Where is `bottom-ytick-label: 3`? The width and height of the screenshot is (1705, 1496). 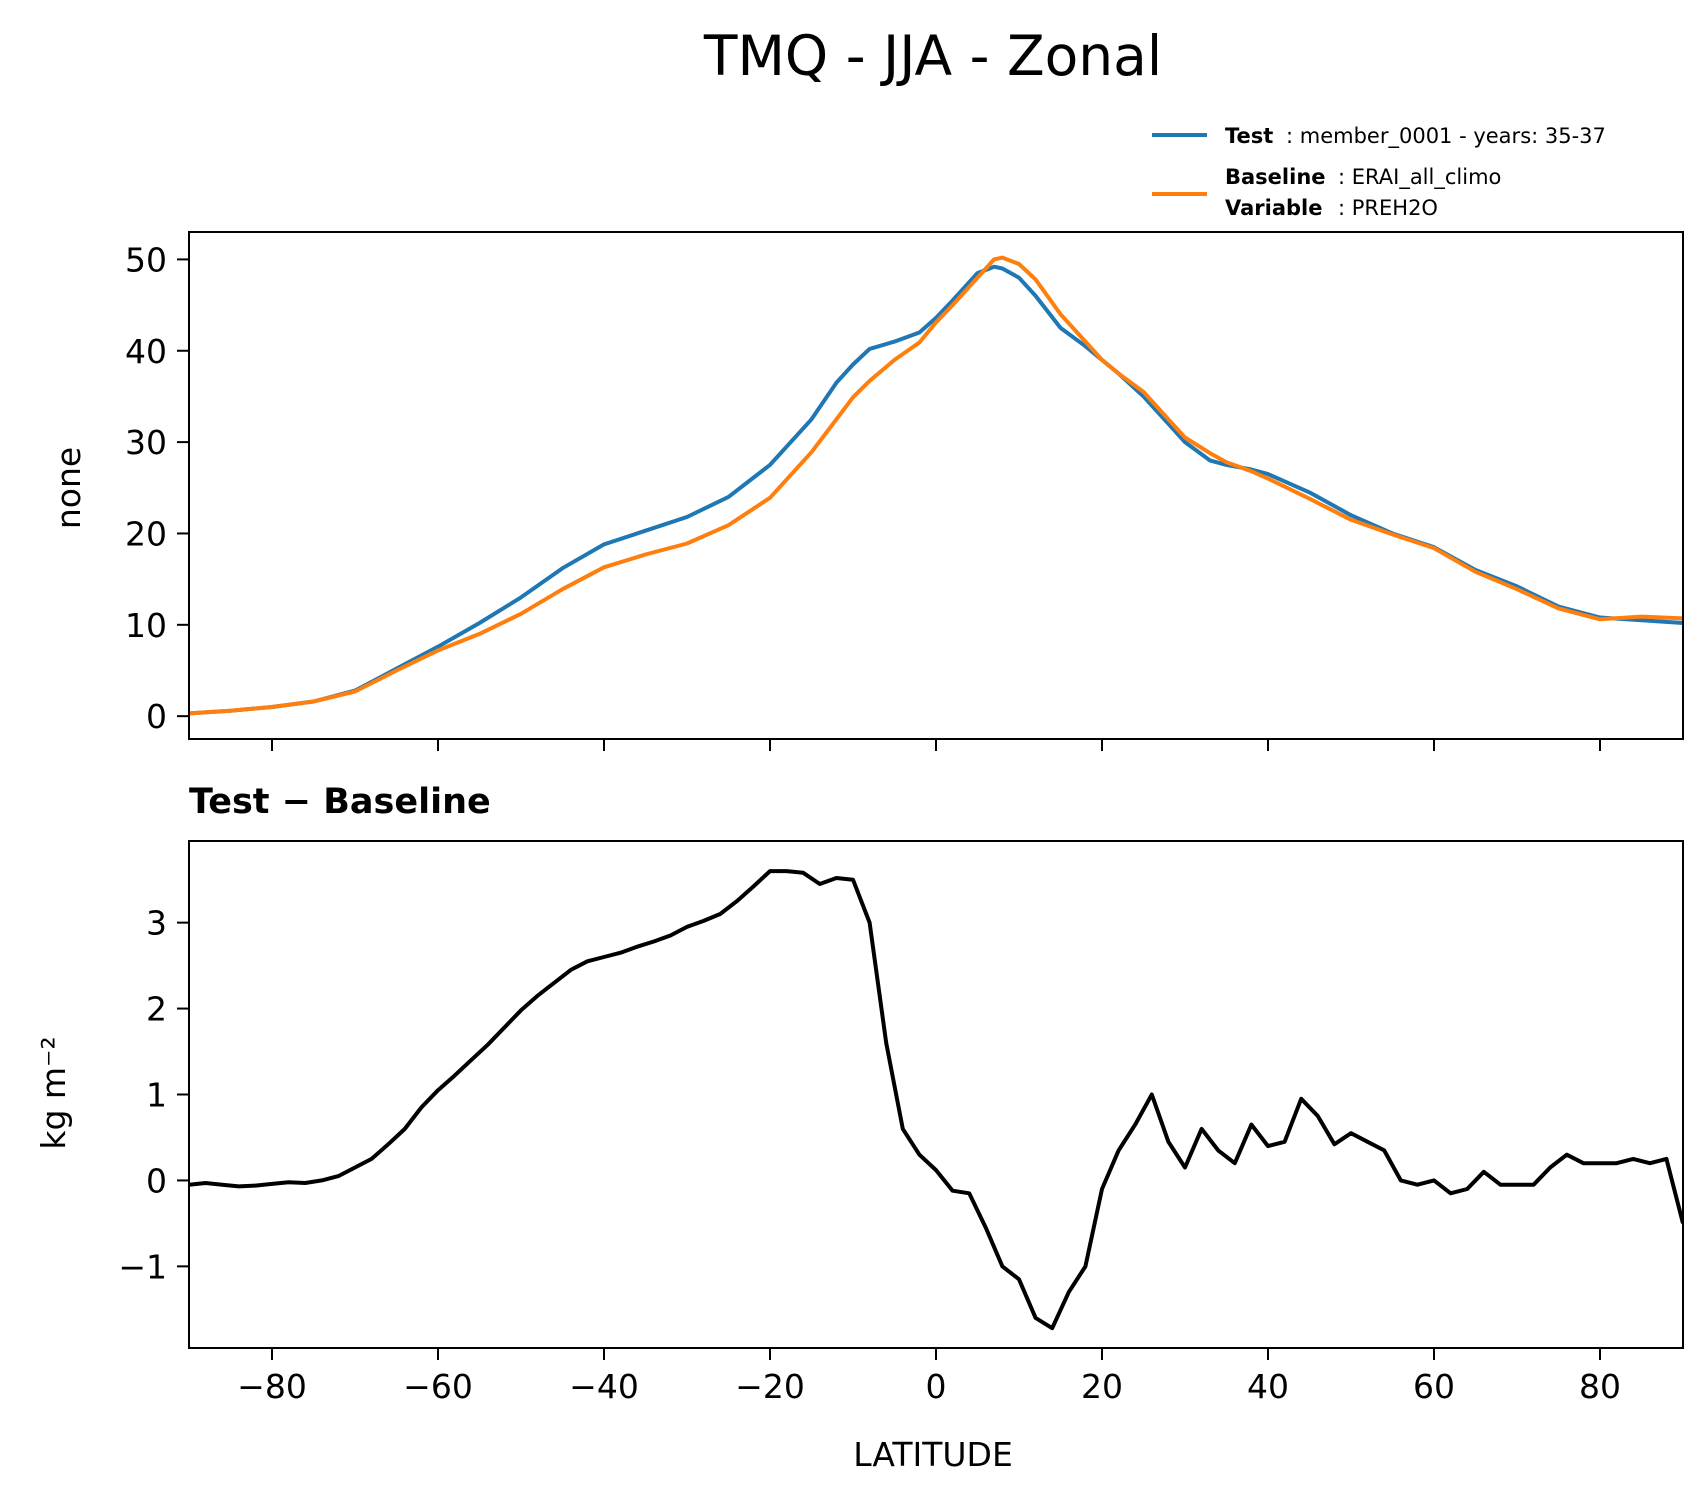
bottom-ytick-label: 3 is located at coordinates (156, 923).